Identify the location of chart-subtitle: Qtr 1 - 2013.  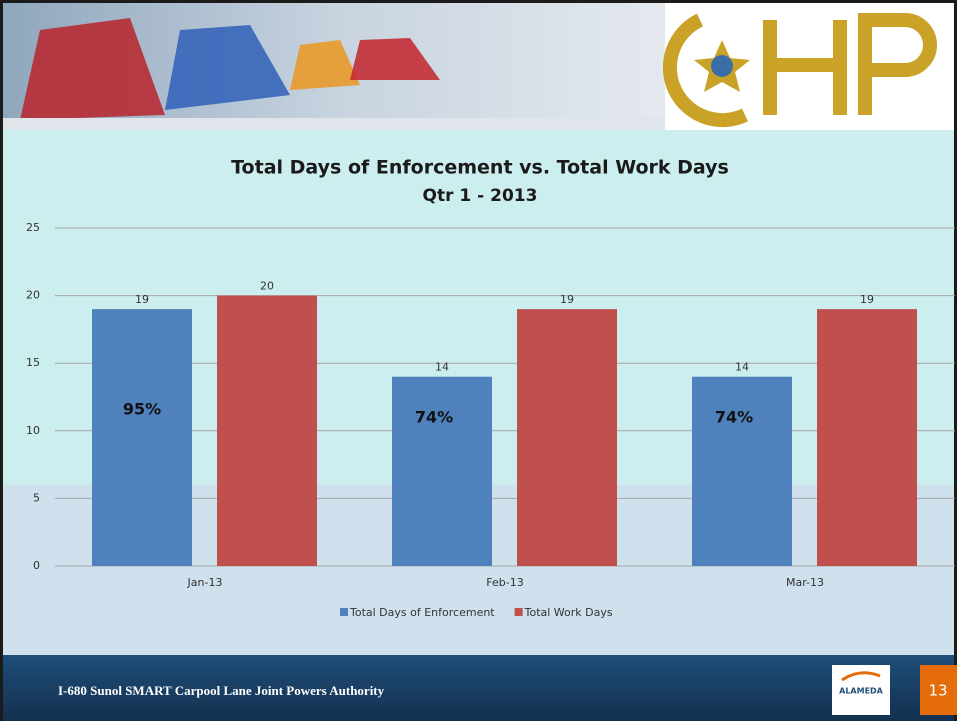
(480, 196).